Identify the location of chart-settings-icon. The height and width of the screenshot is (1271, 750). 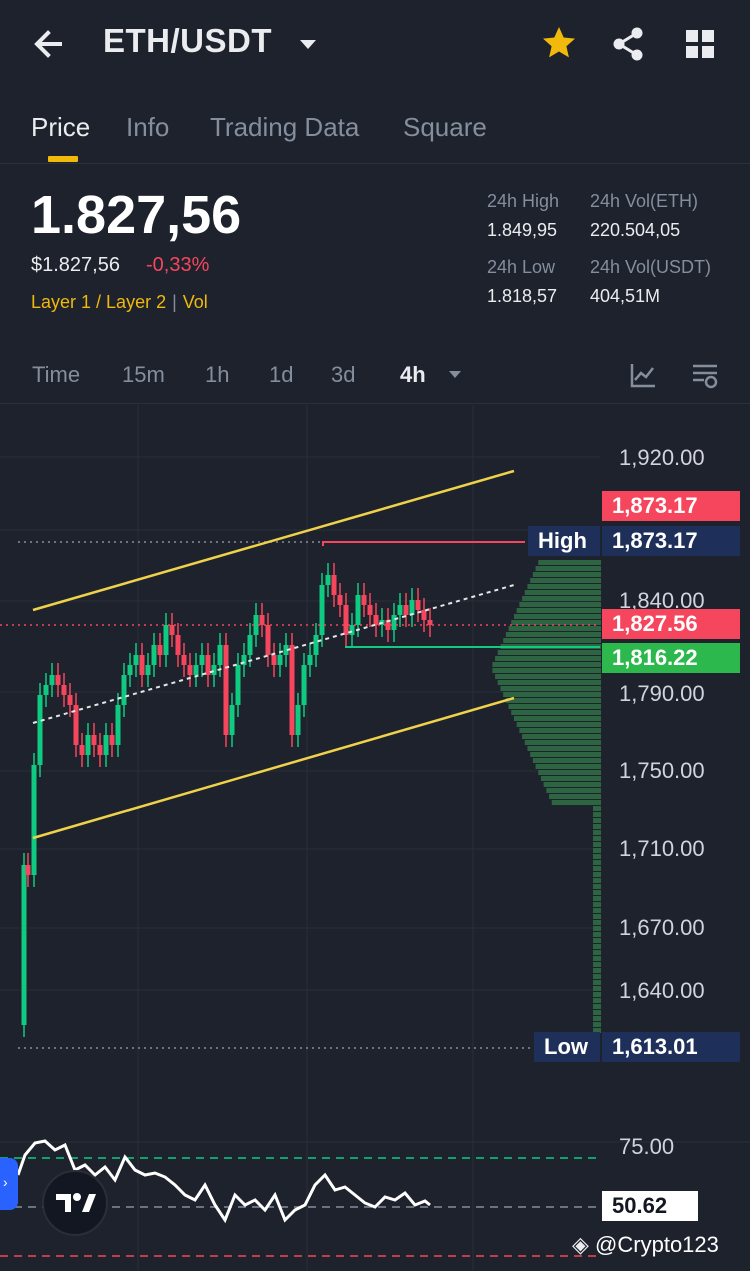
(705, 375).